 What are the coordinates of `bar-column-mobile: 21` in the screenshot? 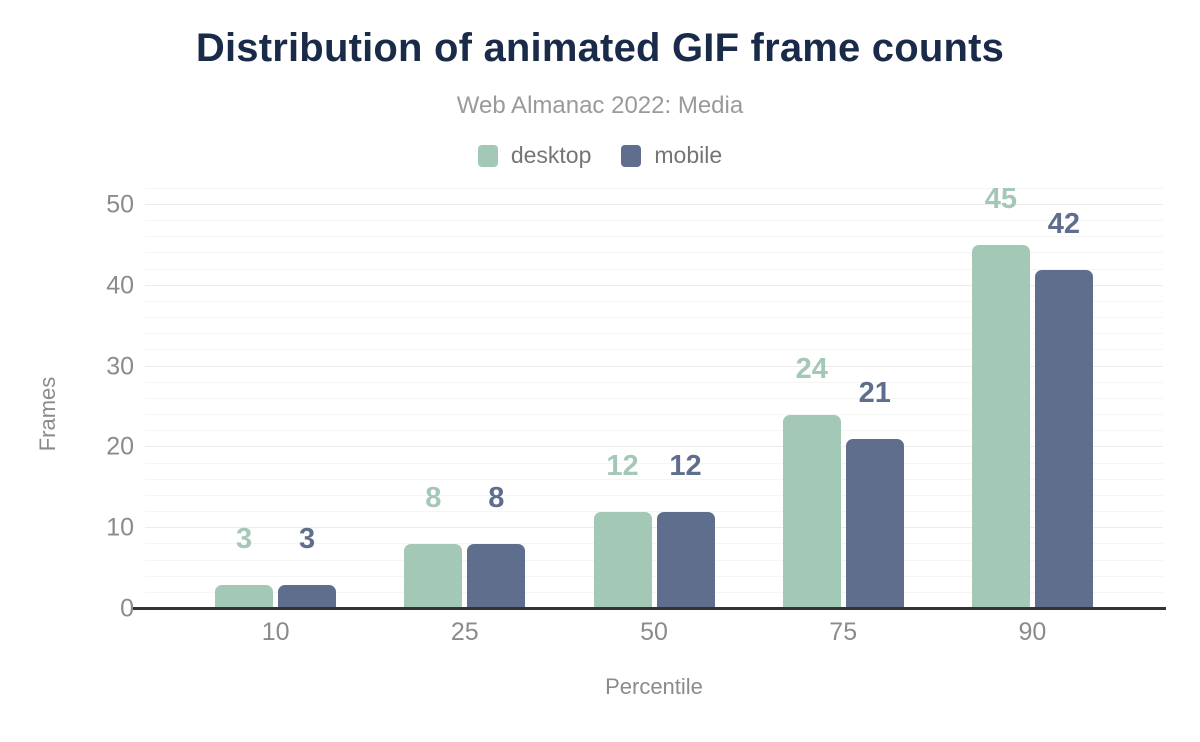 It's located at (874, 493).